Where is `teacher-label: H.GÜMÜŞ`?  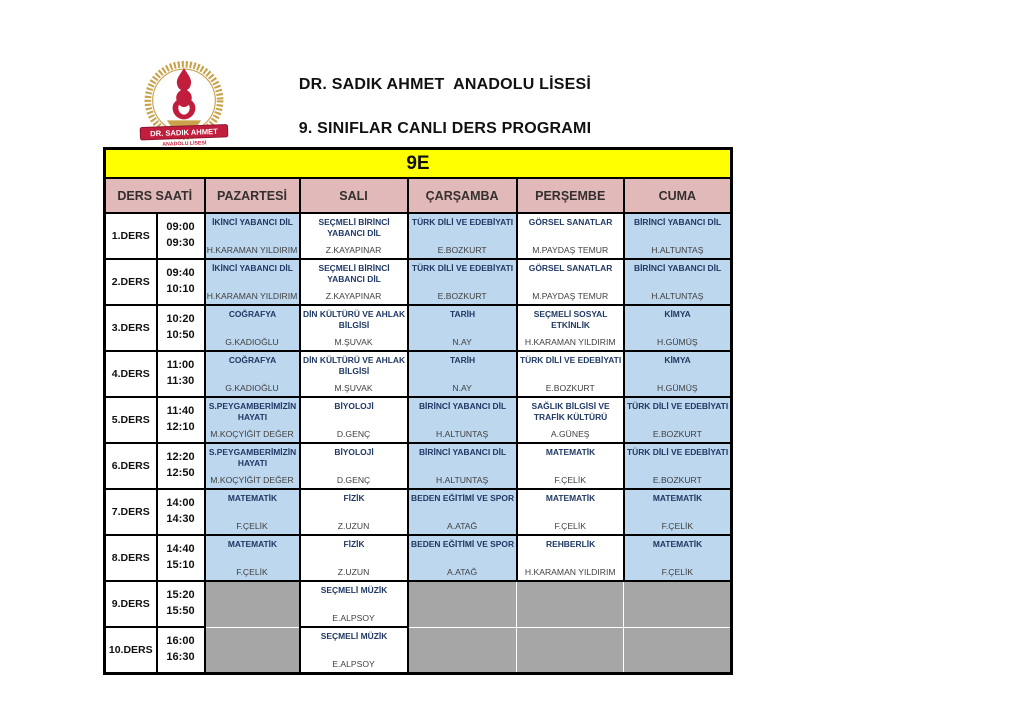 teacher-label: H.GÜMÜŞ is located at coordinates (677, 388).